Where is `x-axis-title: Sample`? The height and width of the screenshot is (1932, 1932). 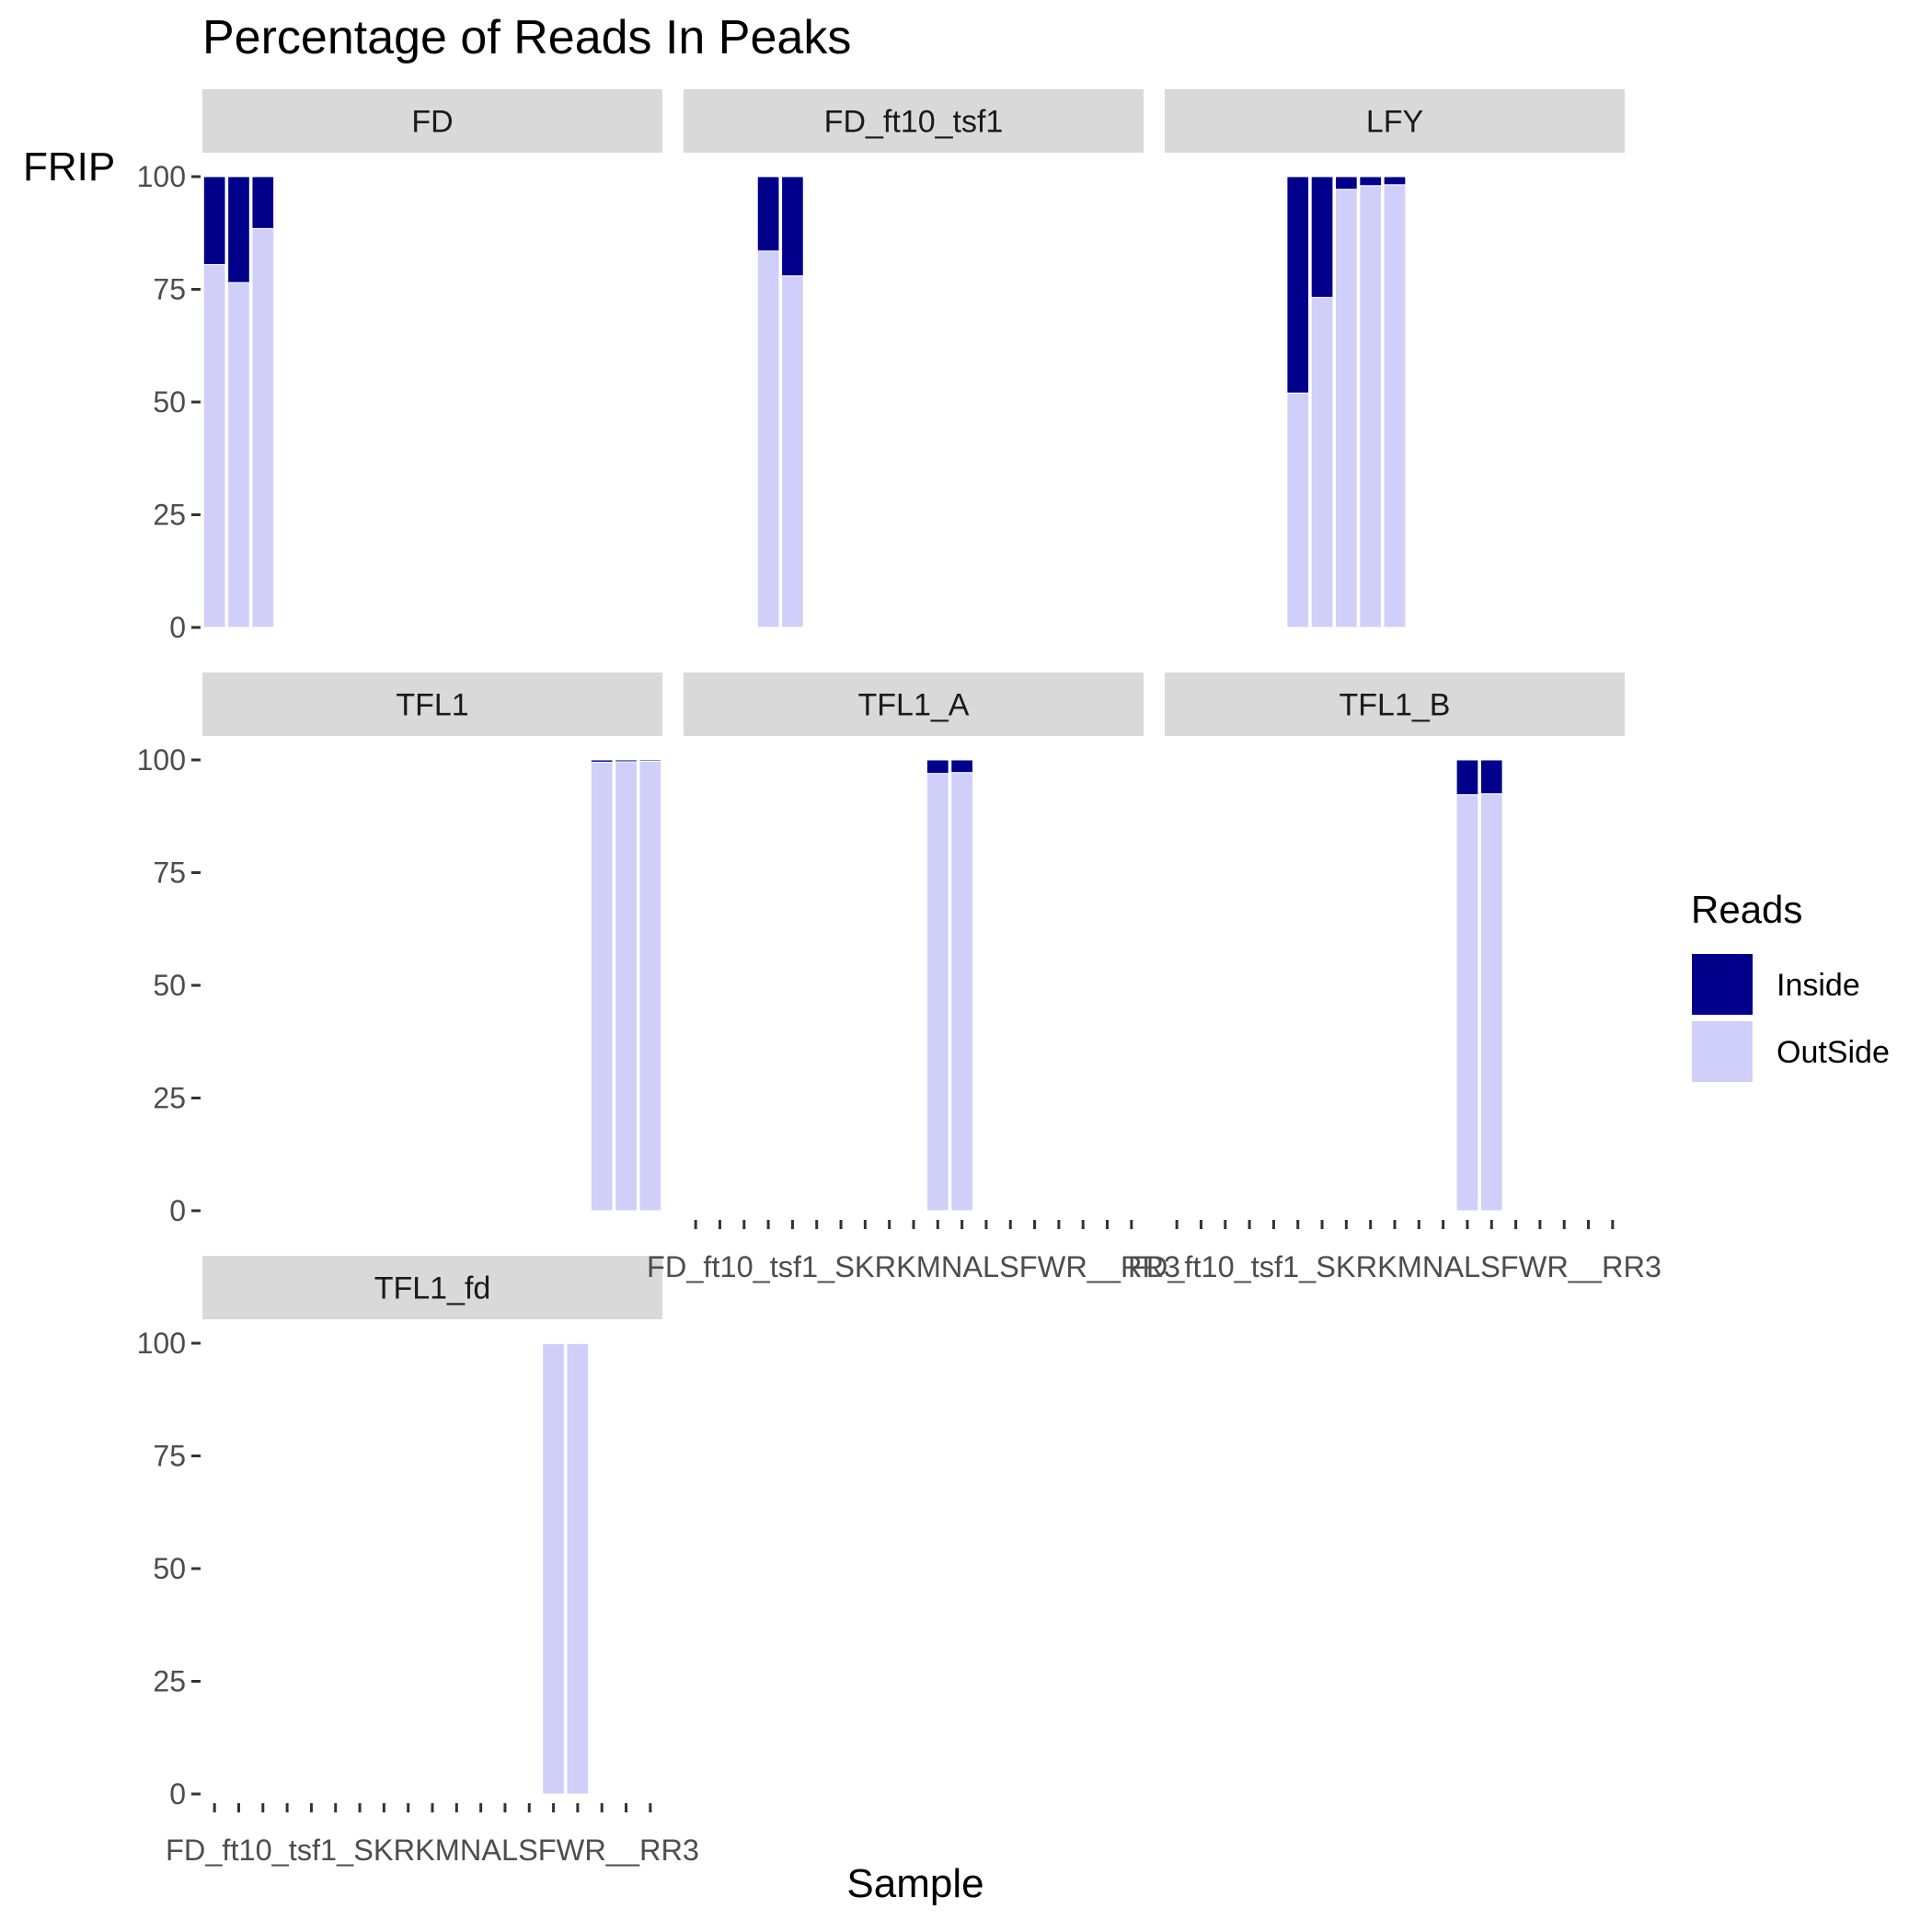
x-axis-title: Sample is located at coordinates (914, 1883).